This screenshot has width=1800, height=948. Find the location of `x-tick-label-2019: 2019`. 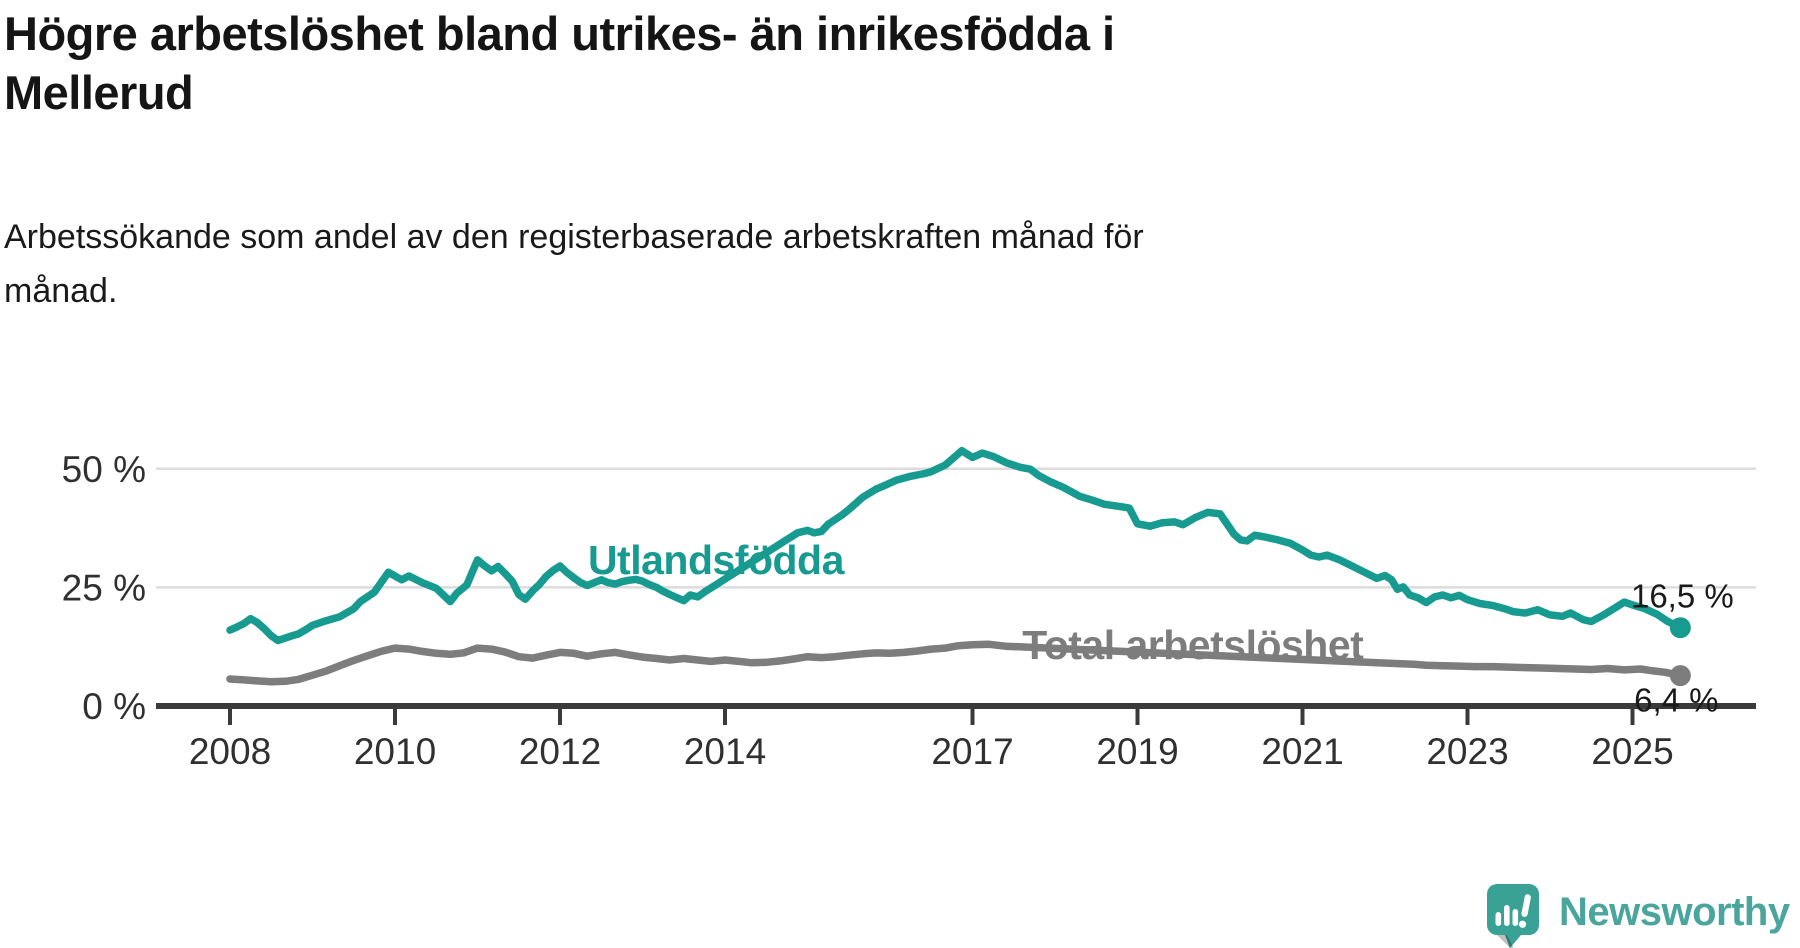

x-tick-label-2019: 2019 is located at coordinates (1137, 751).